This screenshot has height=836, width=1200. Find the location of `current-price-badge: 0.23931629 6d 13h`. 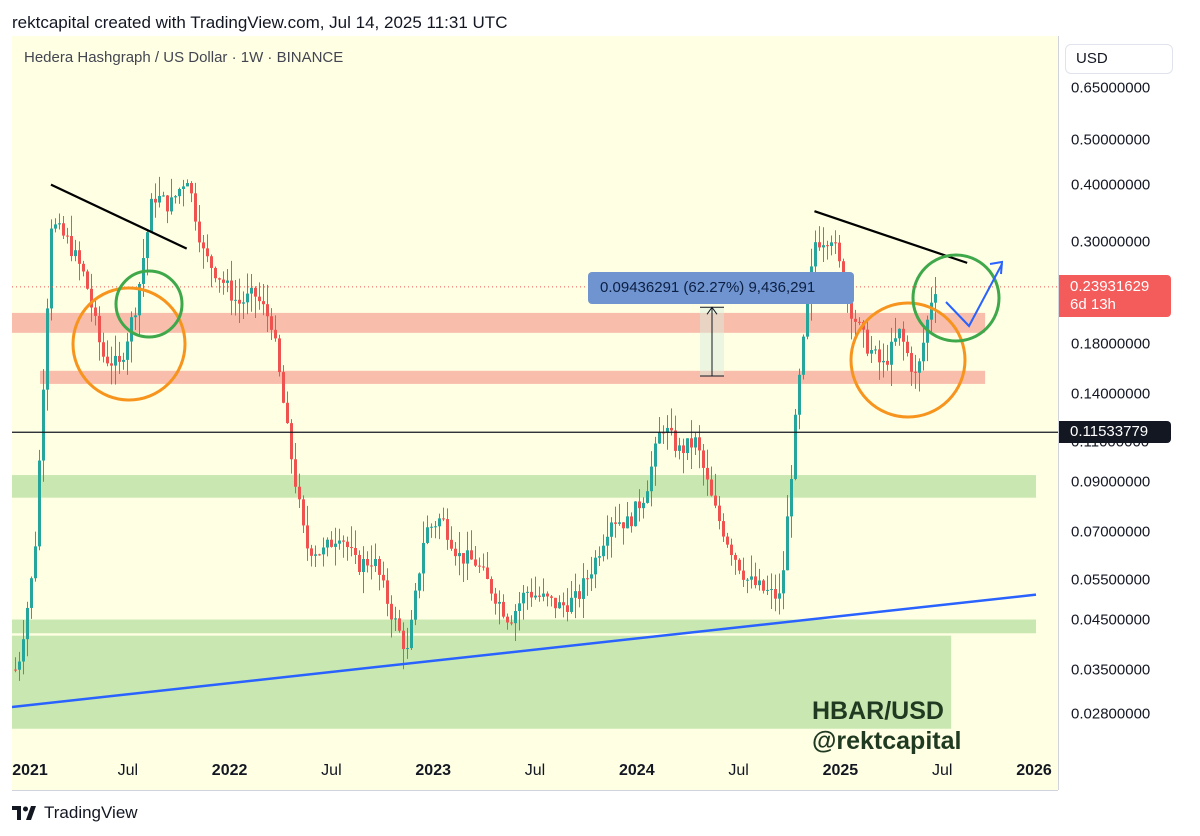

current-price-badge: 0.23931629 6d 13h is located at coordinates (1115, 295).